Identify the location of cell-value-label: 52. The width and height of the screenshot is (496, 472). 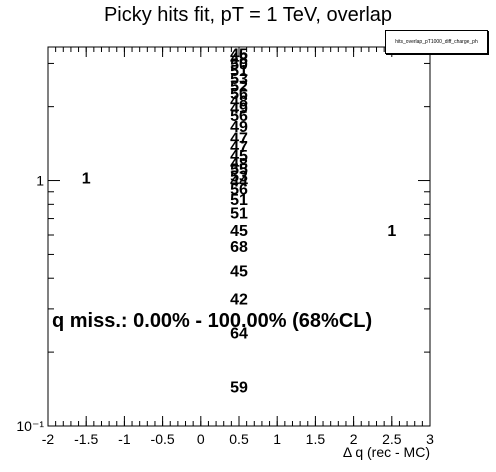
(239, 86).